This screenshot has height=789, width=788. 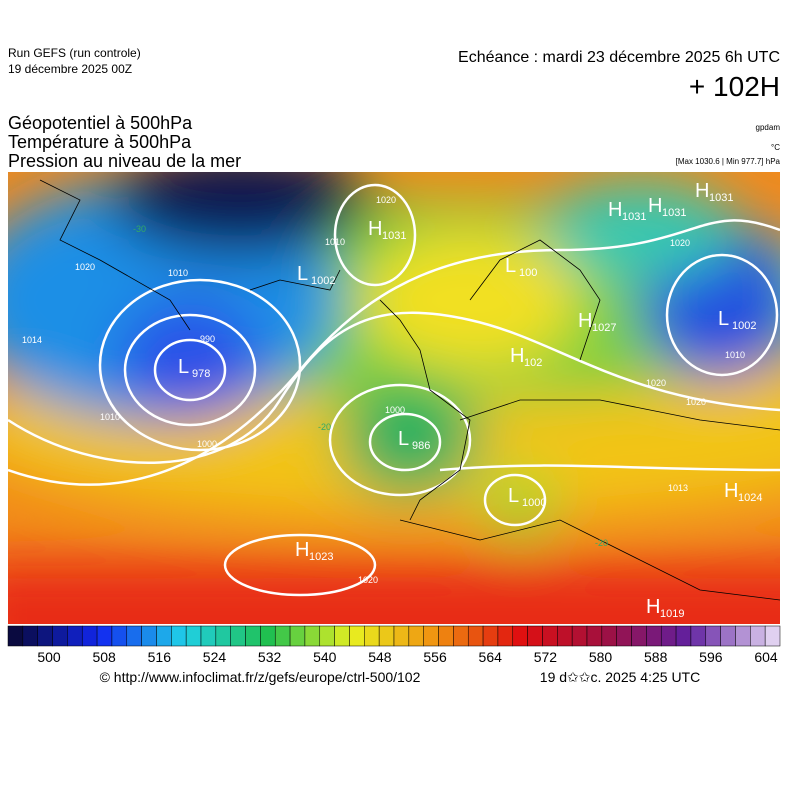 I want to click on colorbar-tick-label: 572, so click(x=546, y=657).